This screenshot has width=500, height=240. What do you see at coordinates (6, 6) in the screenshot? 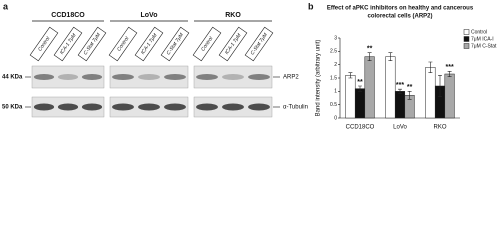
I see `panel-label: a` at bounding box center [6, 6].